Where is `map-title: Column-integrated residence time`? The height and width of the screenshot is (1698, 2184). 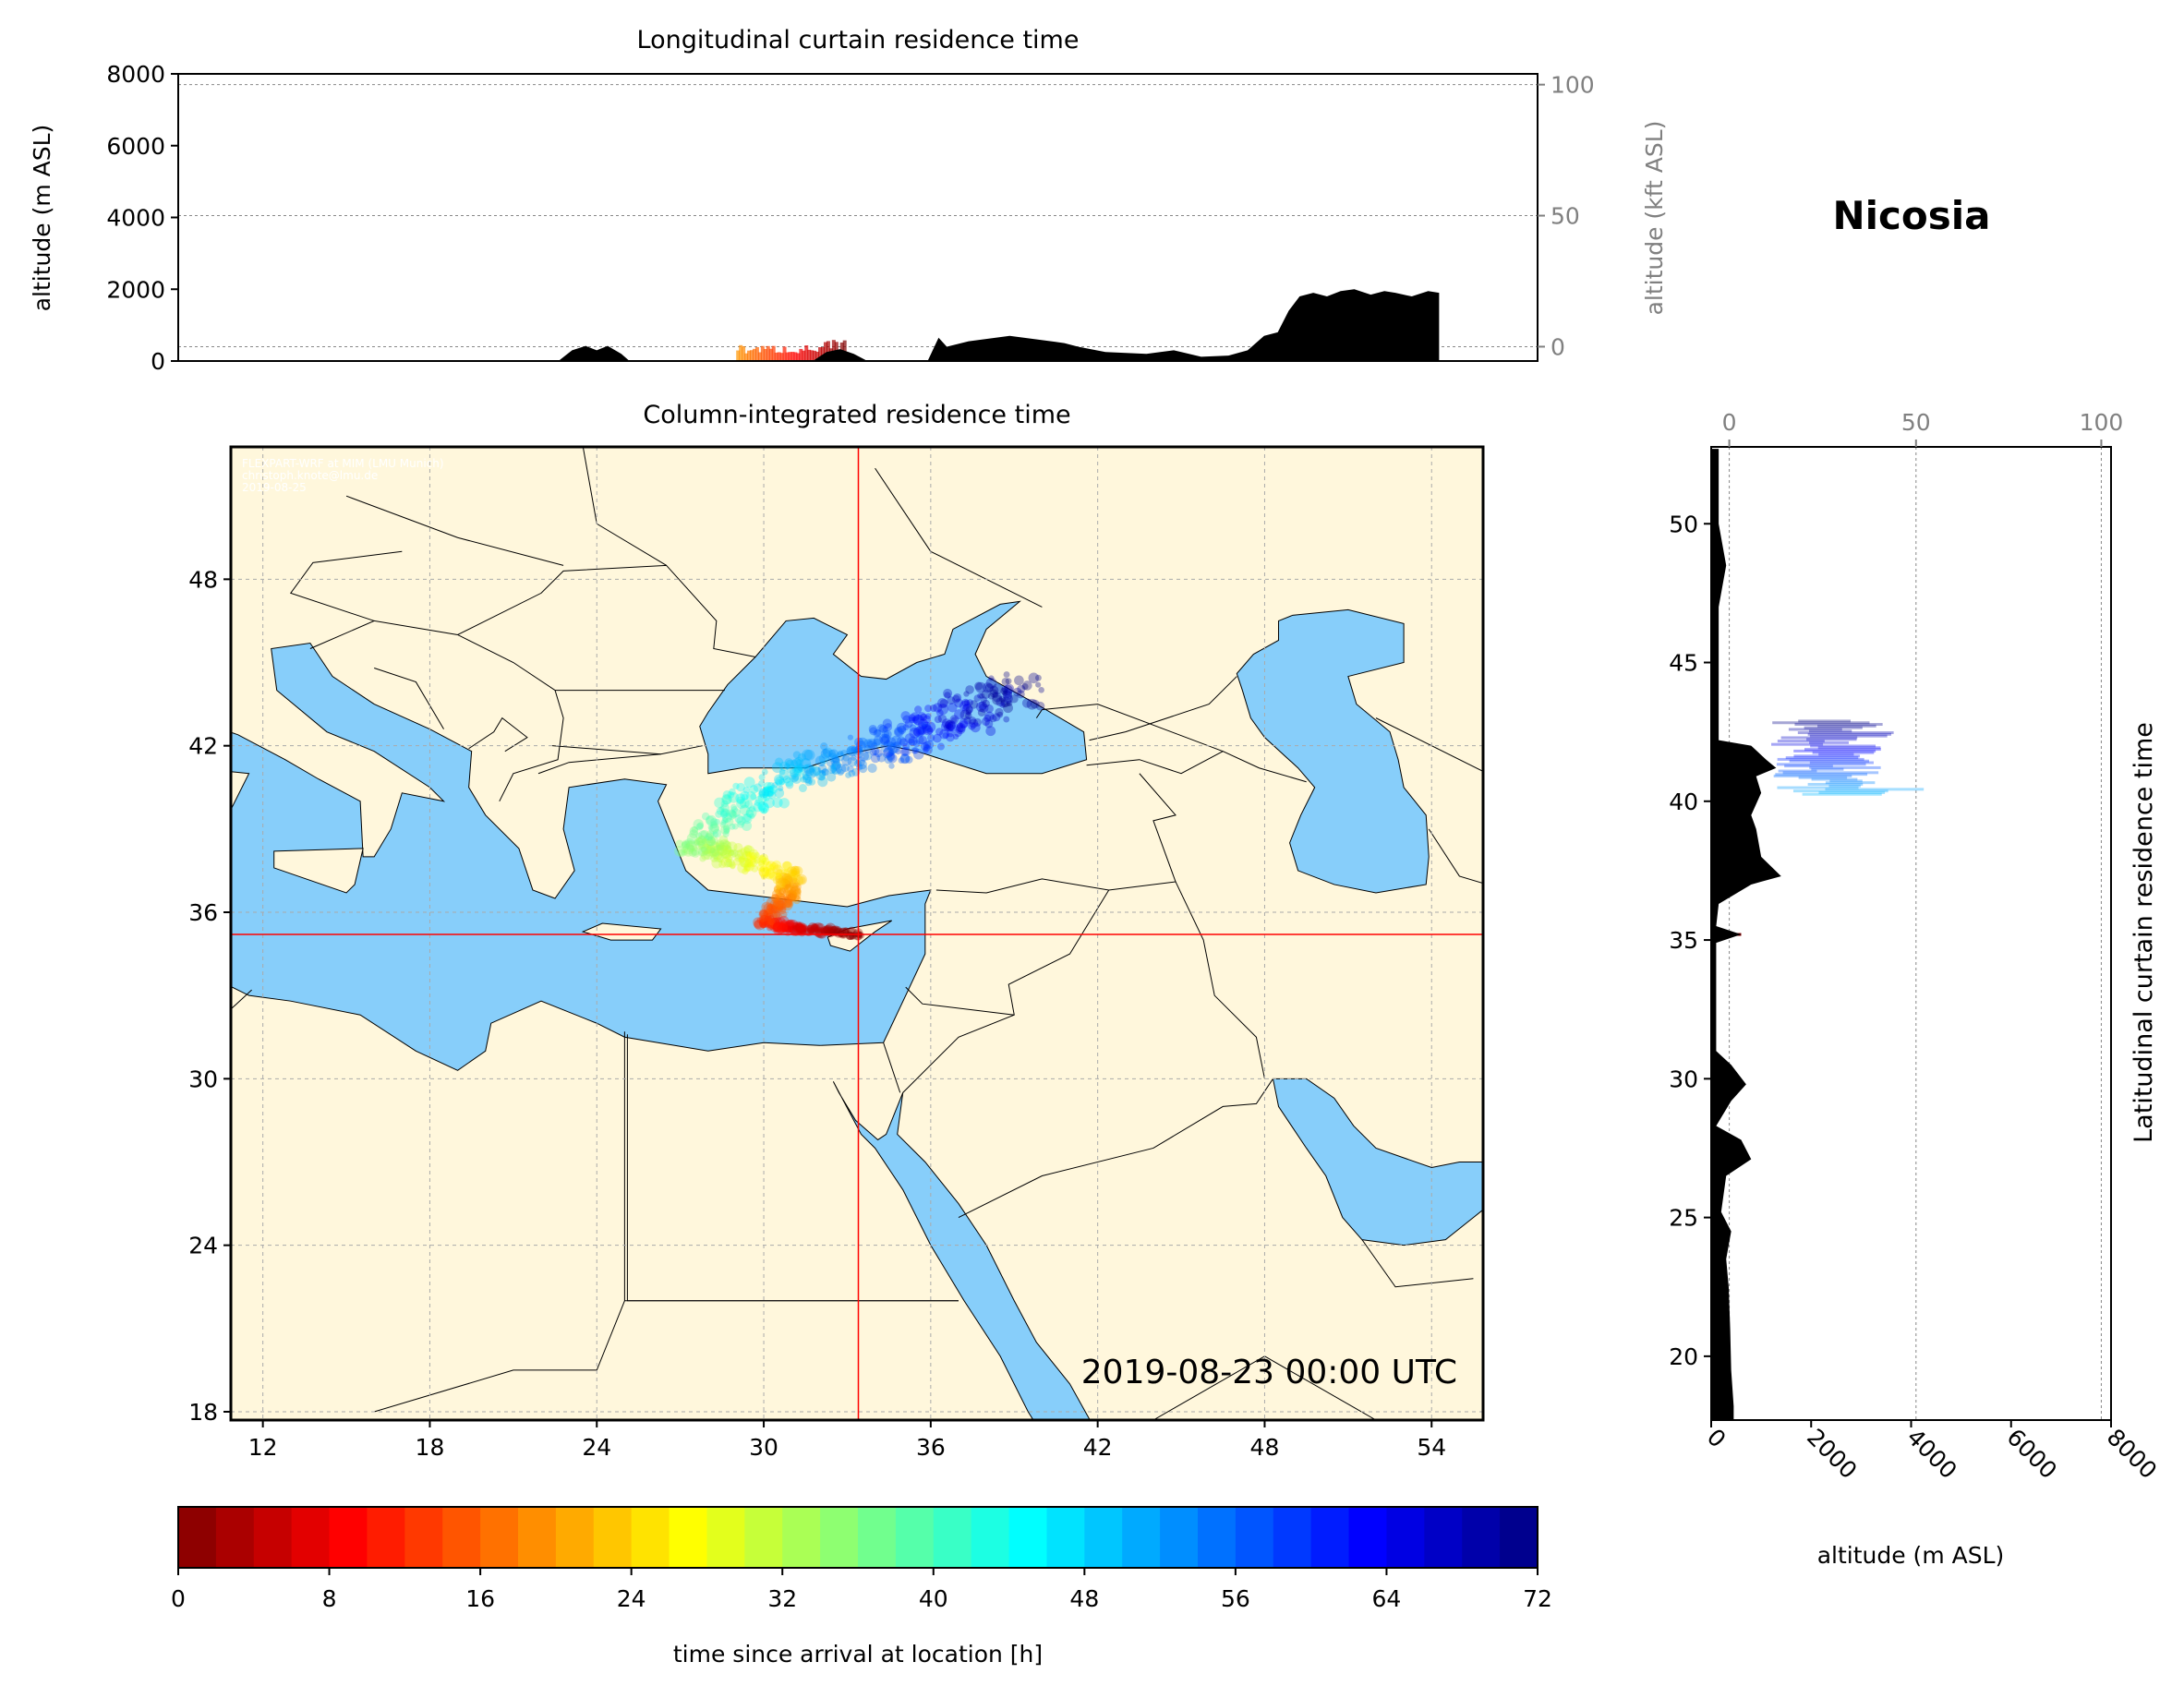
map-title: Column-integrated residence time is located at coordinates (856, 415).